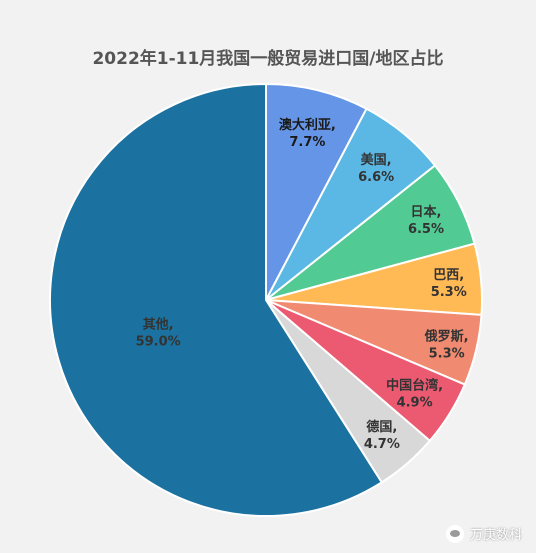  What do you see at coordinates (448, 275) in the screenshot?
I see `slice-label: 巴西,` at bounding box center [448, 275].